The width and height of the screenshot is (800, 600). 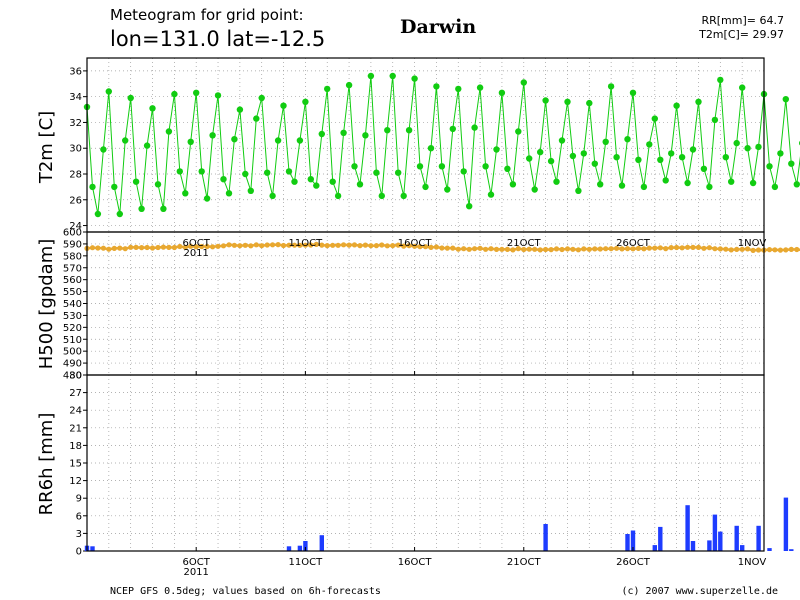 I want to click on rr-summary: RR[mm]= 64.7, so click(x=742, y=20).